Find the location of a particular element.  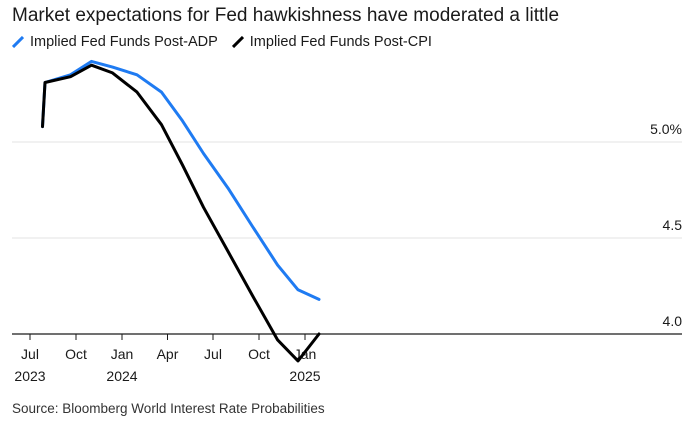

legend-label-post-adp: Implied Fed Funds Post-ADP is located at coordinates (124, 42).